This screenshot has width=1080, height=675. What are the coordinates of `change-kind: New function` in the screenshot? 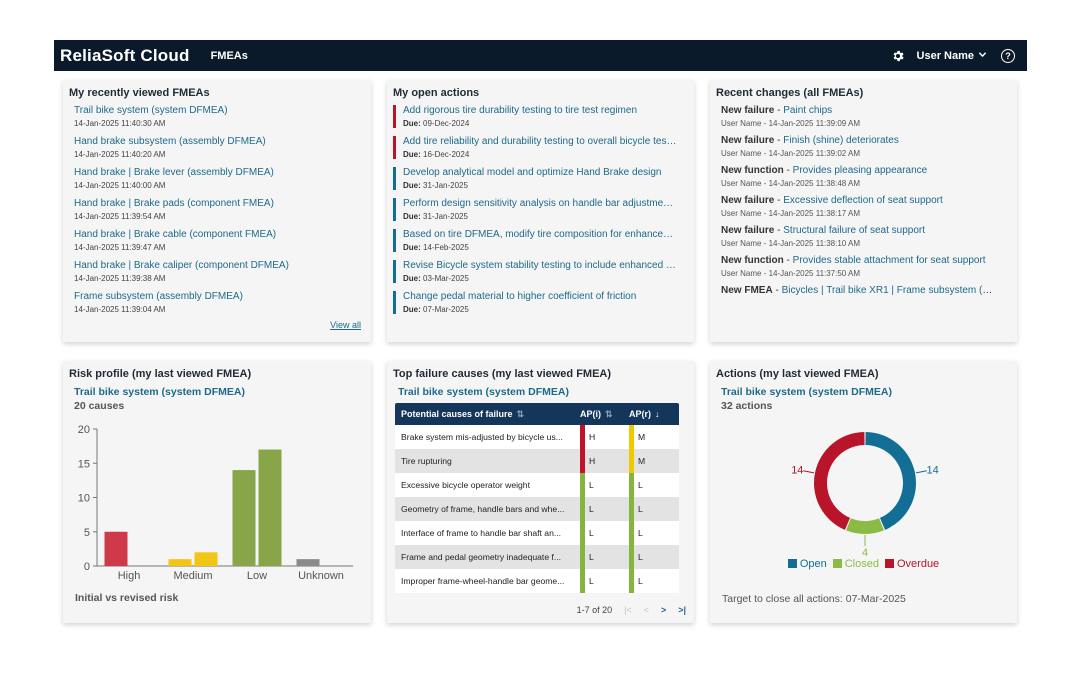 It's located at (752, 260).